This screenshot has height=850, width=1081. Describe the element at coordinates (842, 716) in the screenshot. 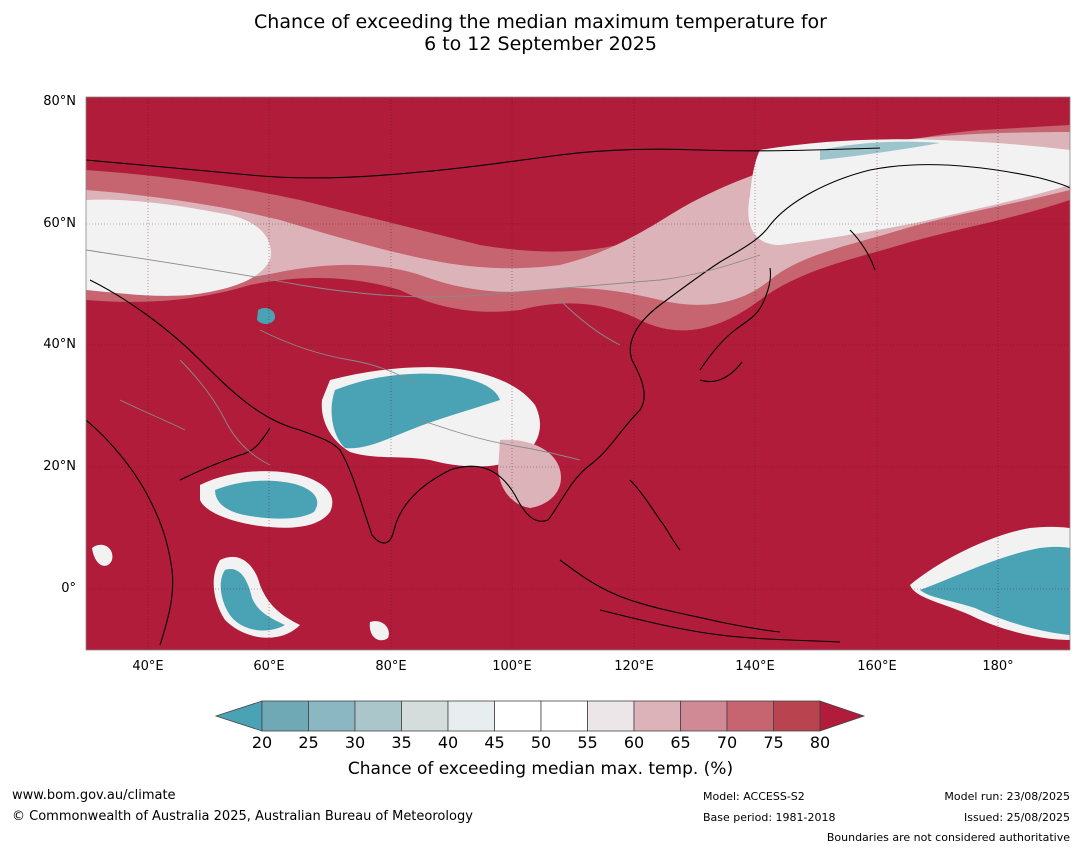

I see `colorbar-high-extension` at that location.